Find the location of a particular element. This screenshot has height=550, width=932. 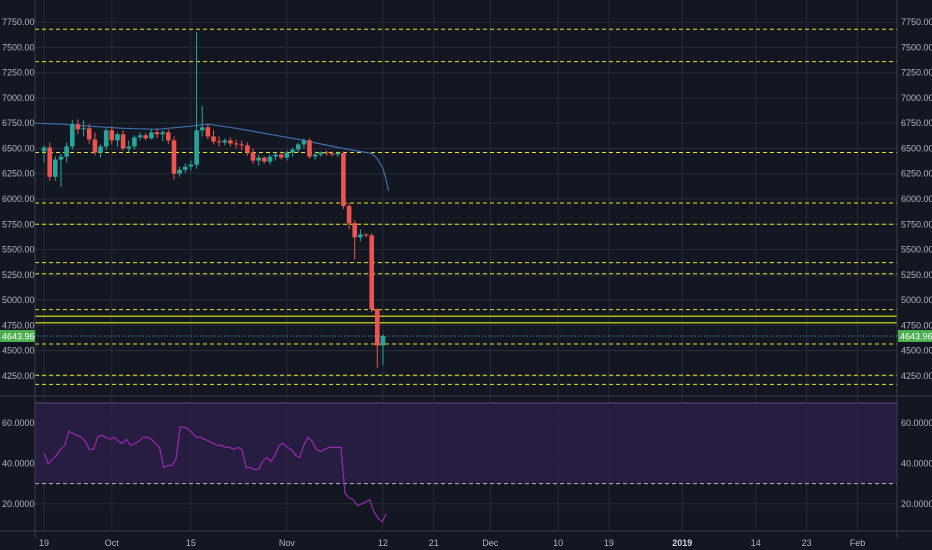

rsi-tick-label-left: 40.0000 is located at coordinates (18, 464).